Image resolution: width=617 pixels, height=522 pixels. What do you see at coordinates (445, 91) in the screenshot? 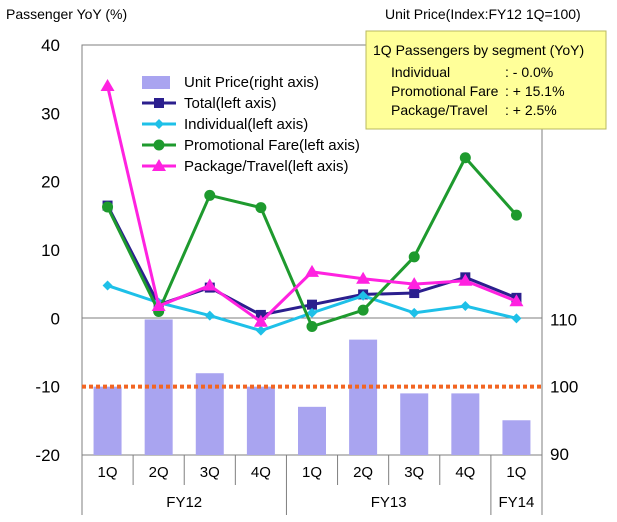
I see `note-row-label: Promotional Fare` at bounding box center [445, 91].